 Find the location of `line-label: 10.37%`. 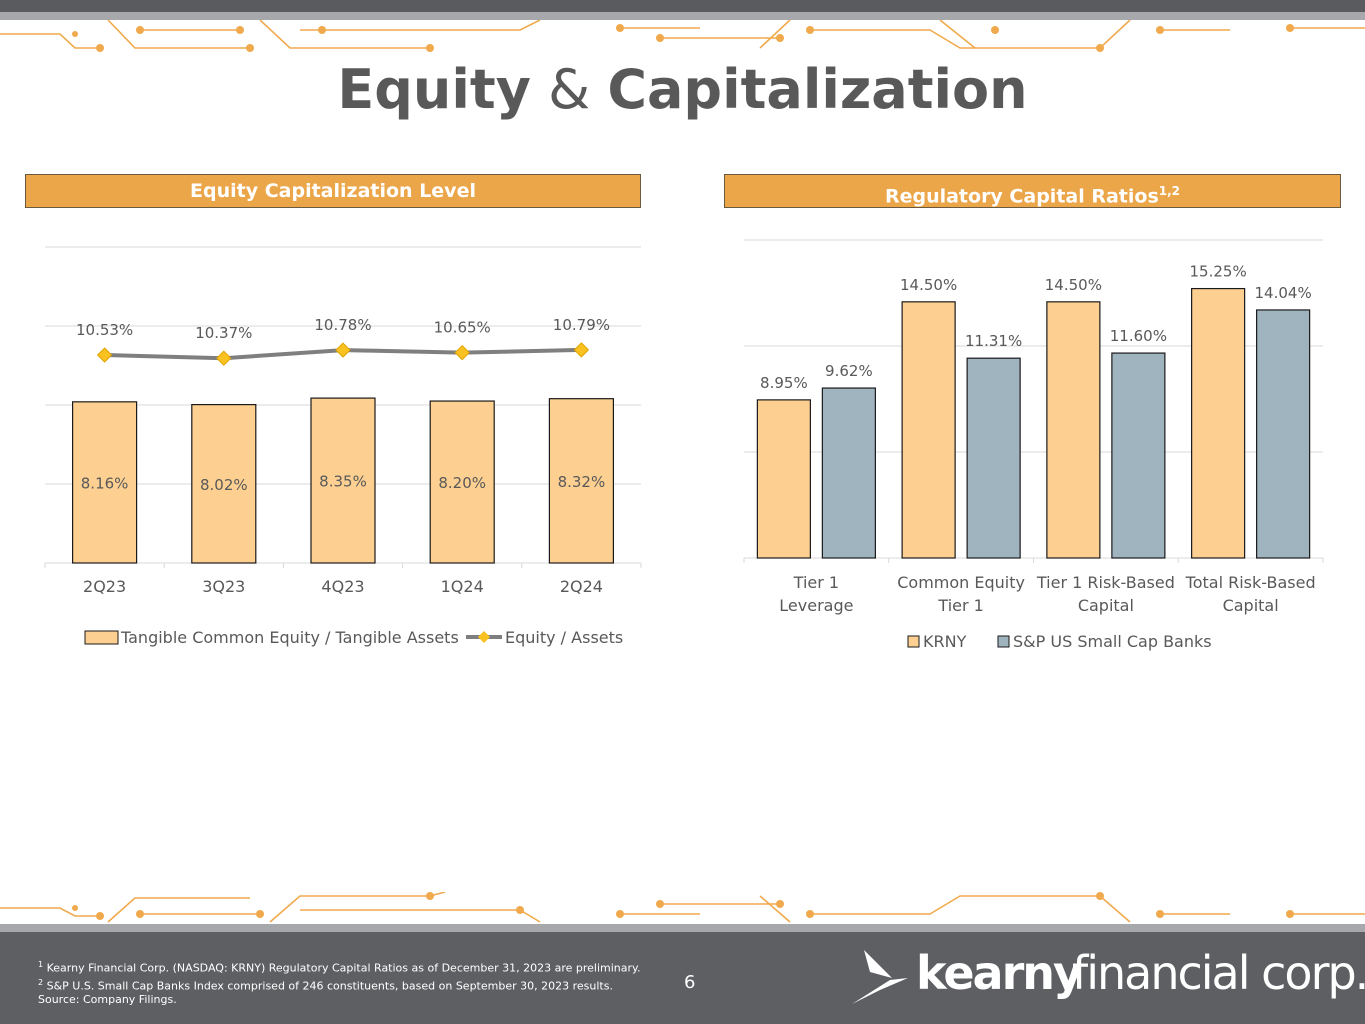

line-label: 10.37% is located at coordinates (223, 333).